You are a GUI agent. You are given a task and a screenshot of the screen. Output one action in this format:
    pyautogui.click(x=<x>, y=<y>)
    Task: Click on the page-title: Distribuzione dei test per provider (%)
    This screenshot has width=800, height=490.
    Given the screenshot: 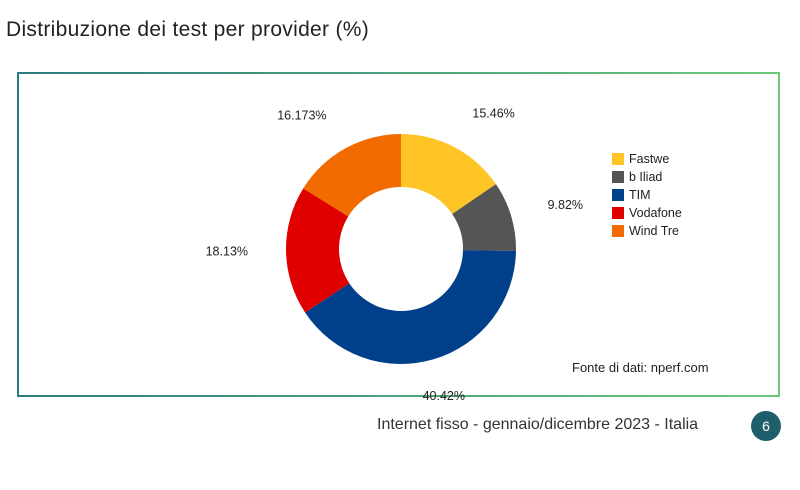 What is the action you would take?
    pyautogui.click(x=188, y=29)
    